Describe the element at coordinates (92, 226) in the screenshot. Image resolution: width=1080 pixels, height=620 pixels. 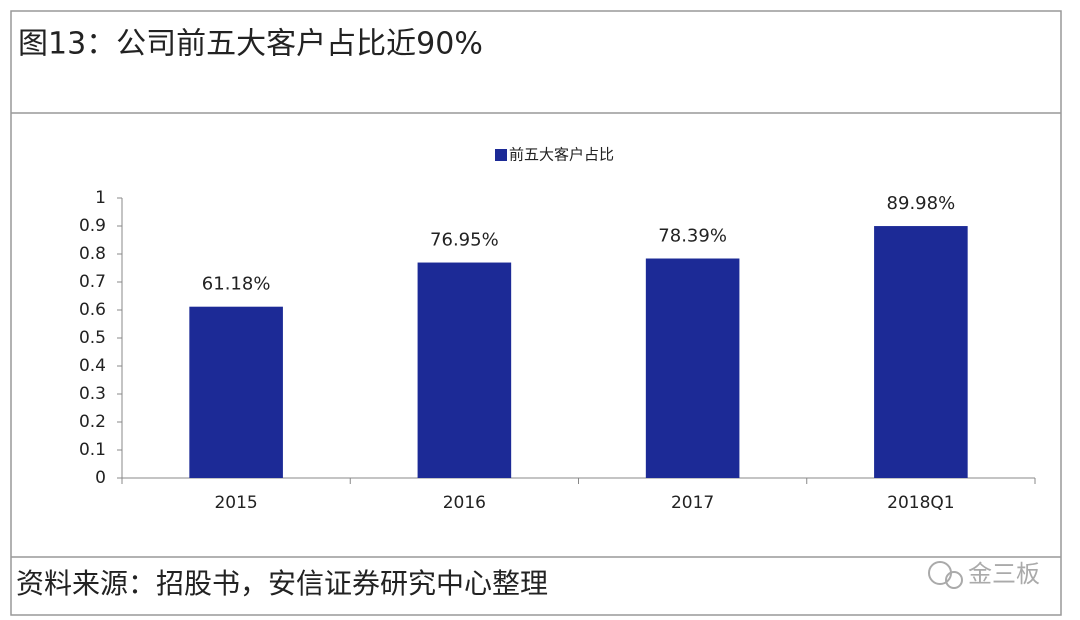
I see `y-tick-label: 0.9` at that location.